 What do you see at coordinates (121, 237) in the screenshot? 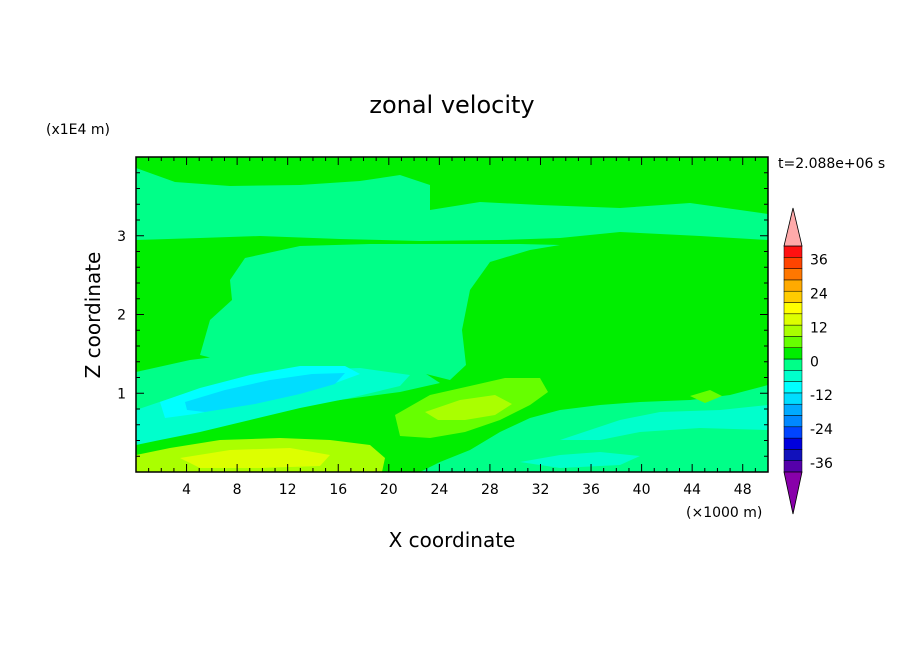
I see `y-tick-label: 3` at bounding box center [121, 237].